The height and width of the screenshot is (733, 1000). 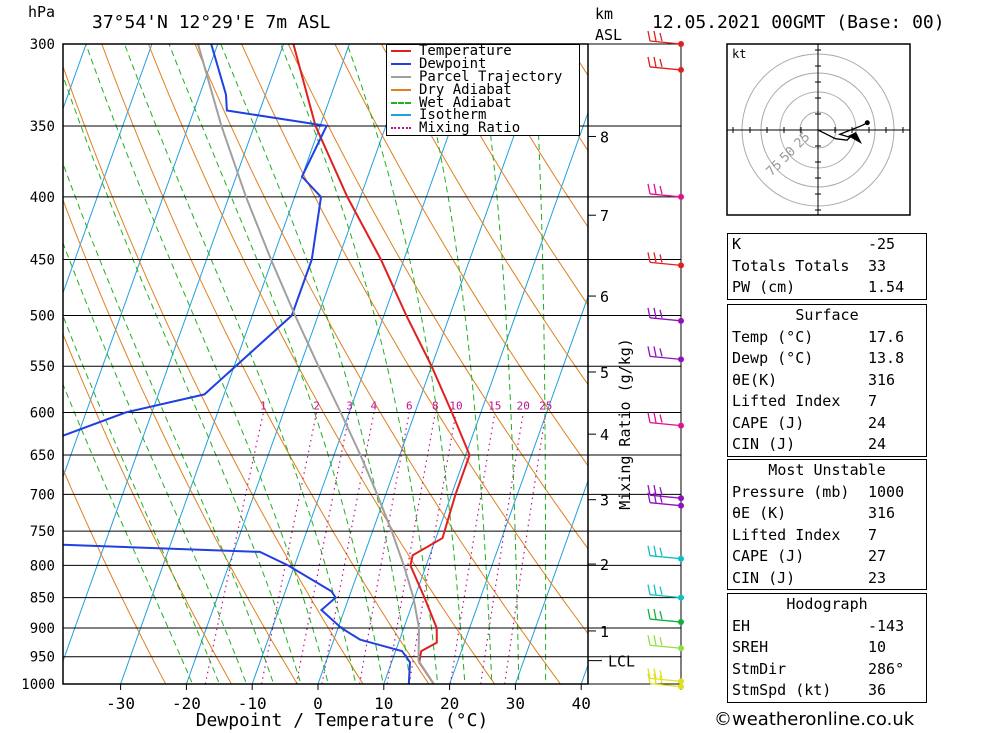 I want to click on index-row: Totals Totals 33, so click(x=827, y=267).